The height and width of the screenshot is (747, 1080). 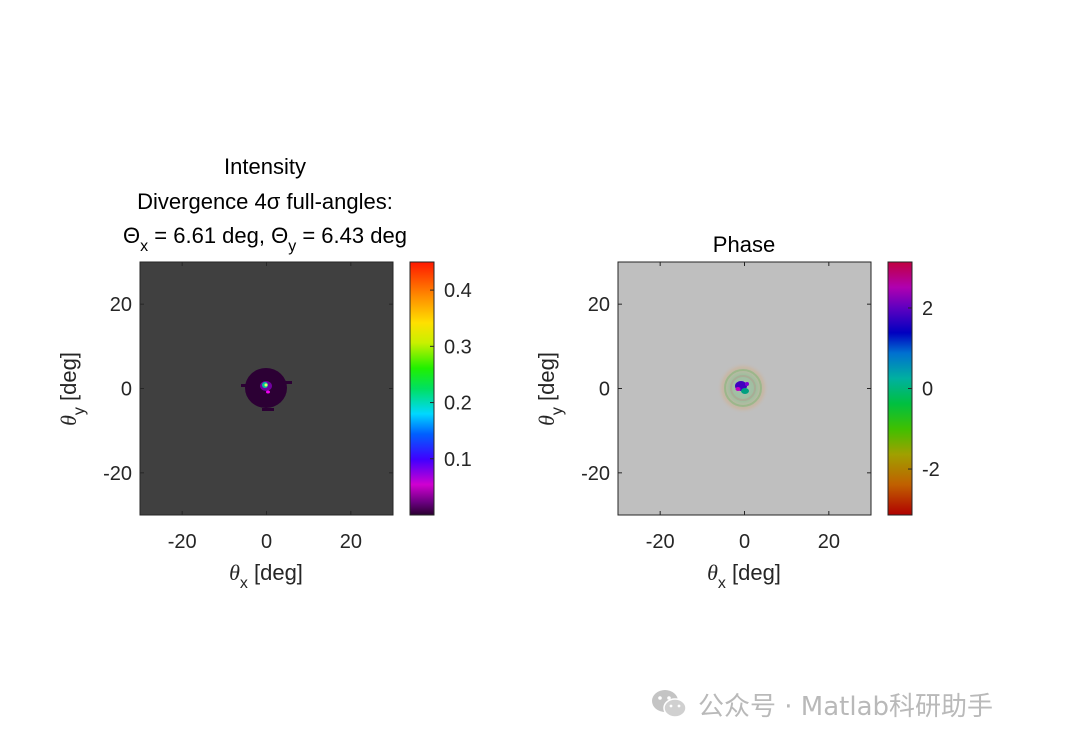 I want to click on phase-x-tick-label: 0, so click(x=744, y=542).